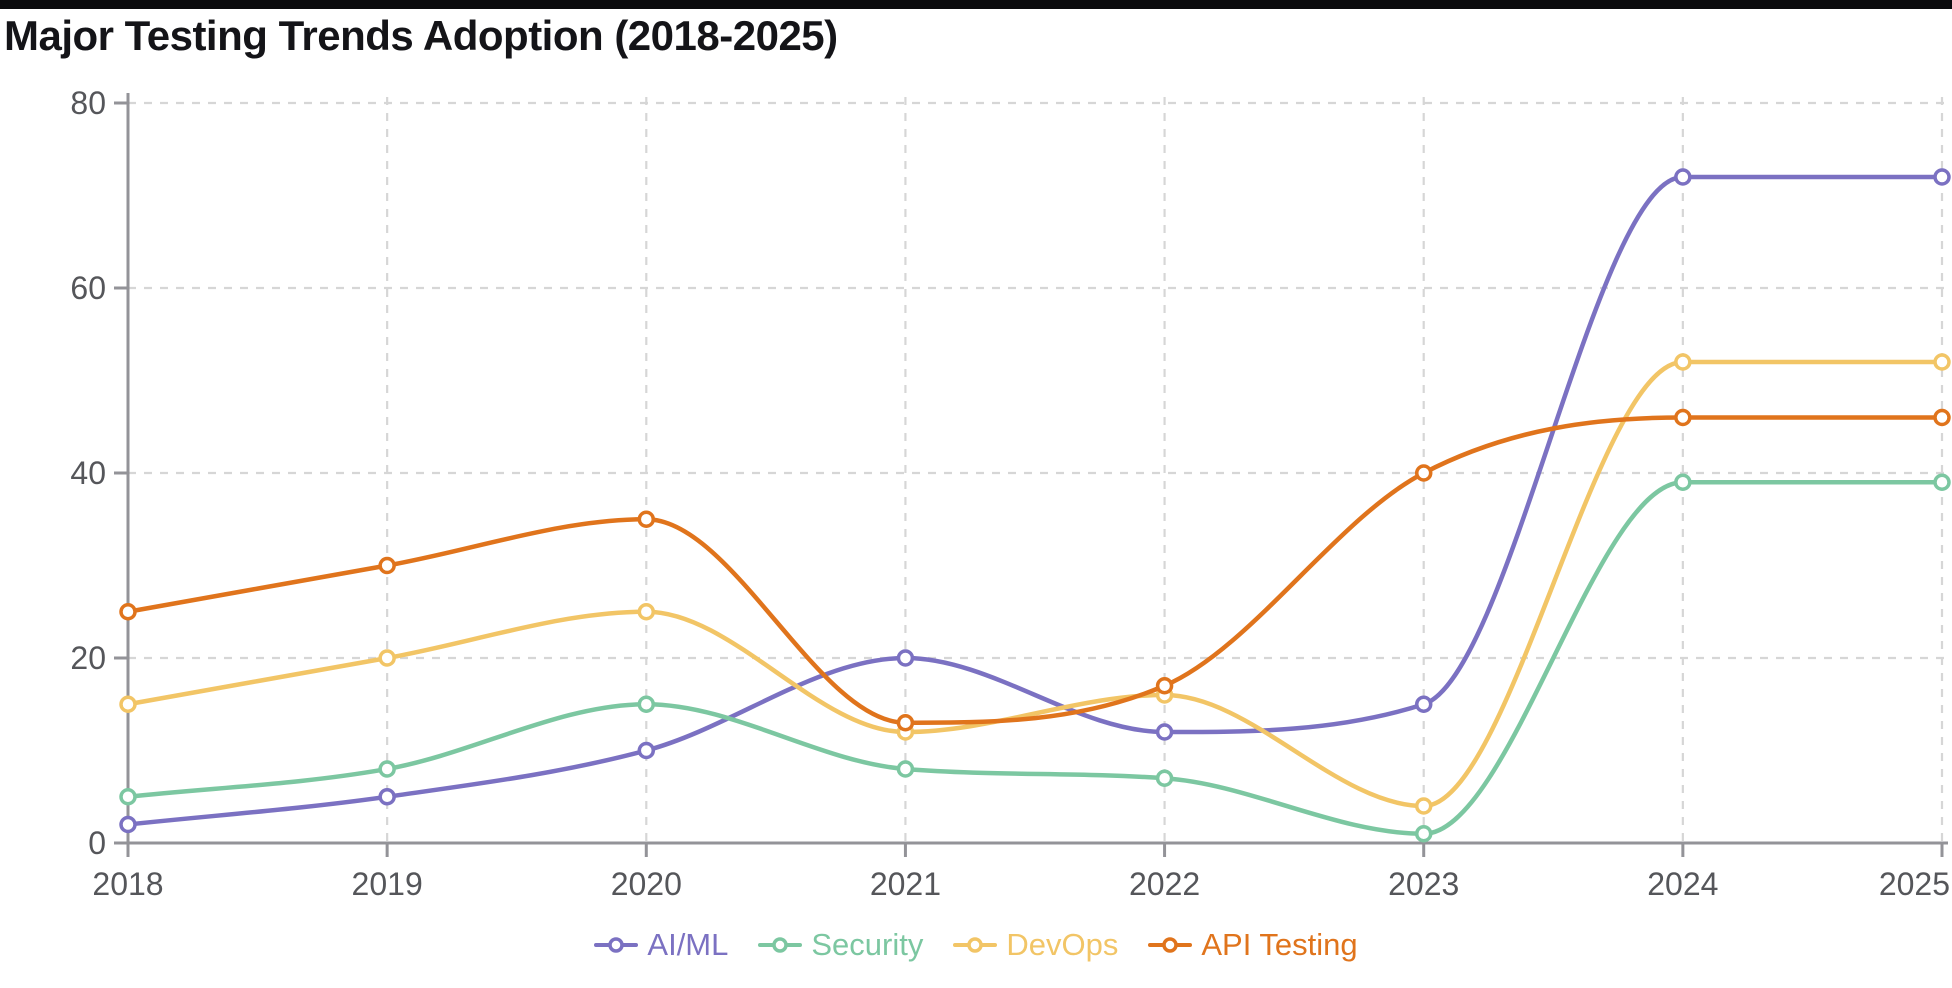  Describe the element at coordinates (387, 884) in the screenshot. I see `x-tick-label: 2019` at that location.